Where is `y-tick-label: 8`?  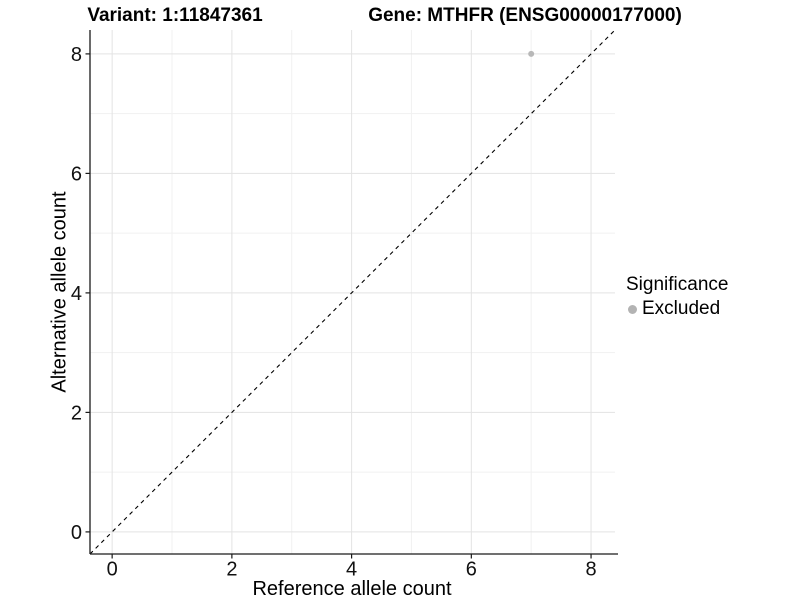 y-tick-label: 8 is located at coordinates (76, 55).